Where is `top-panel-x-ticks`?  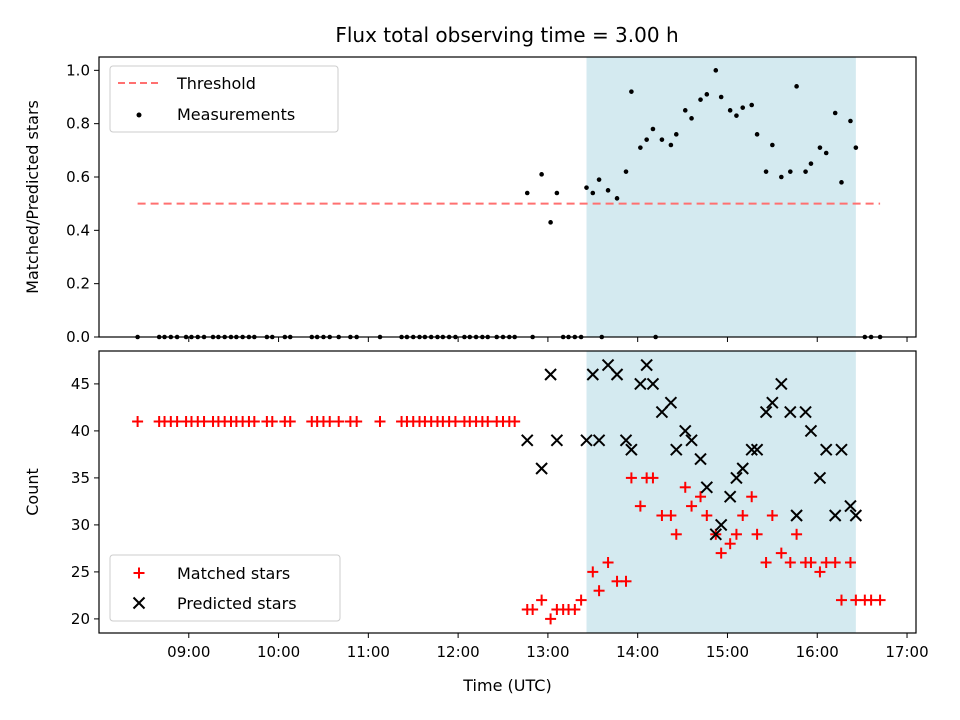 top-panel-x-ticks is located at coordinates (548, 339).